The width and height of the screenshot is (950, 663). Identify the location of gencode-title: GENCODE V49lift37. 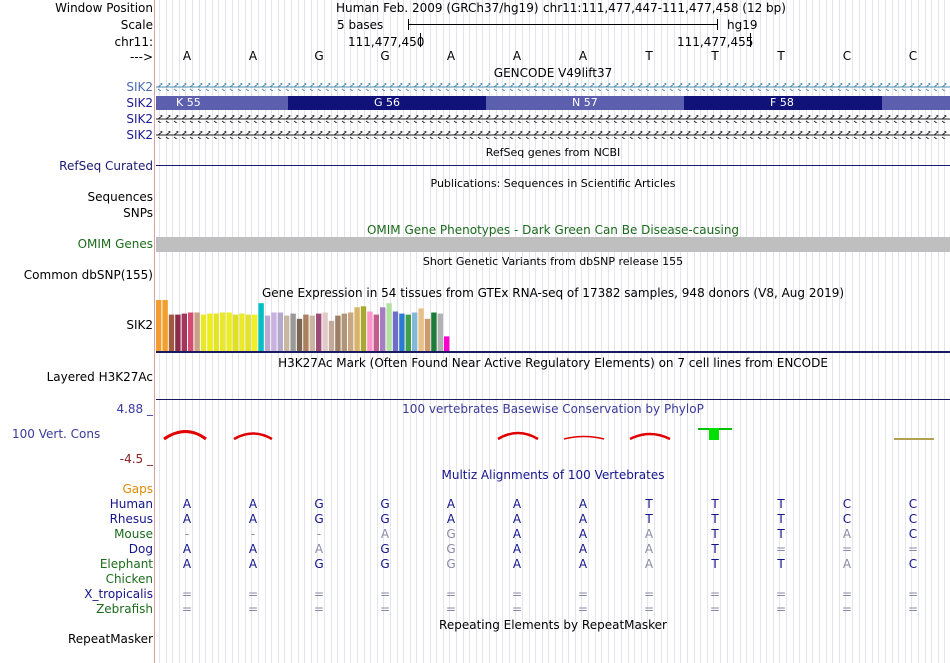
(553, 73).